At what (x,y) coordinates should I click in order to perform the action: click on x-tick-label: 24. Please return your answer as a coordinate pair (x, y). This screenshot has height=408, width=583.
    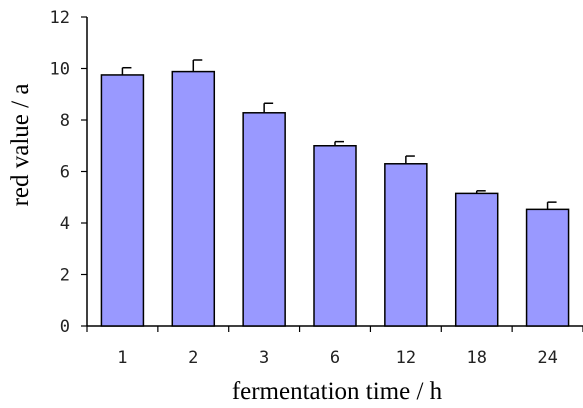
    Looking at the image, I should click on (547, 358).